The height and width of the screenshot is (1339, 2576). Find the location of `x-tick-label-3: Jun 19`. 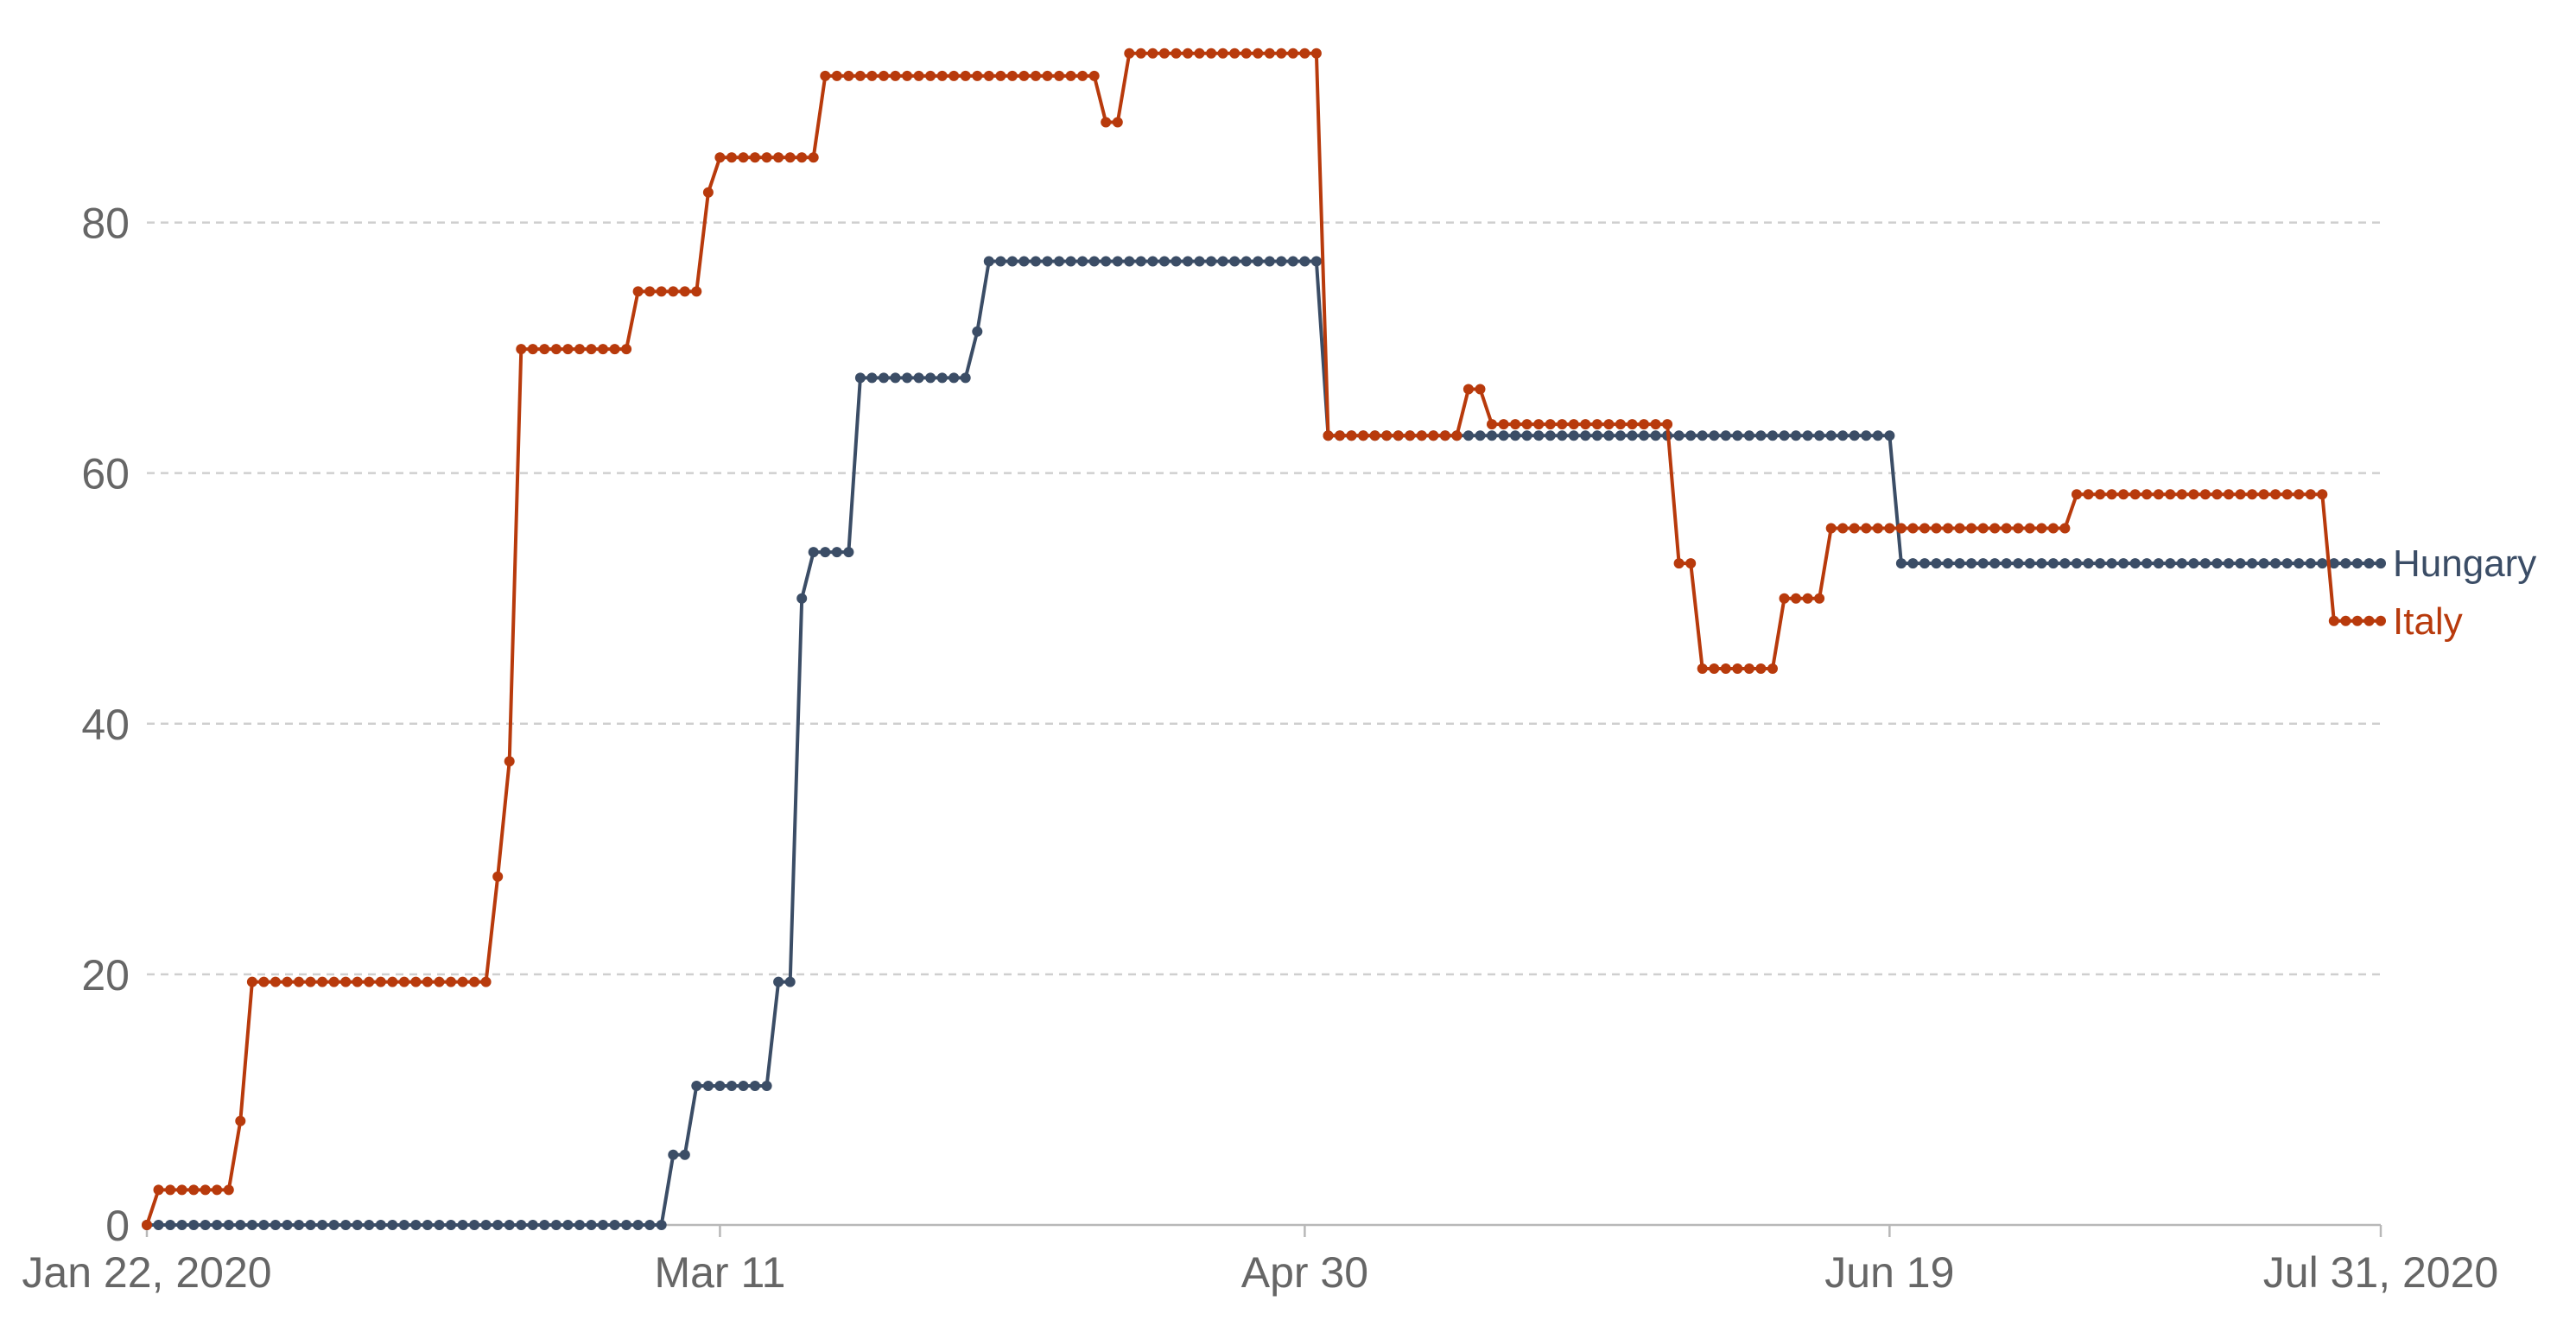

x-tick-label-3: Jun 19 is located at coordinates (1889, 1272).